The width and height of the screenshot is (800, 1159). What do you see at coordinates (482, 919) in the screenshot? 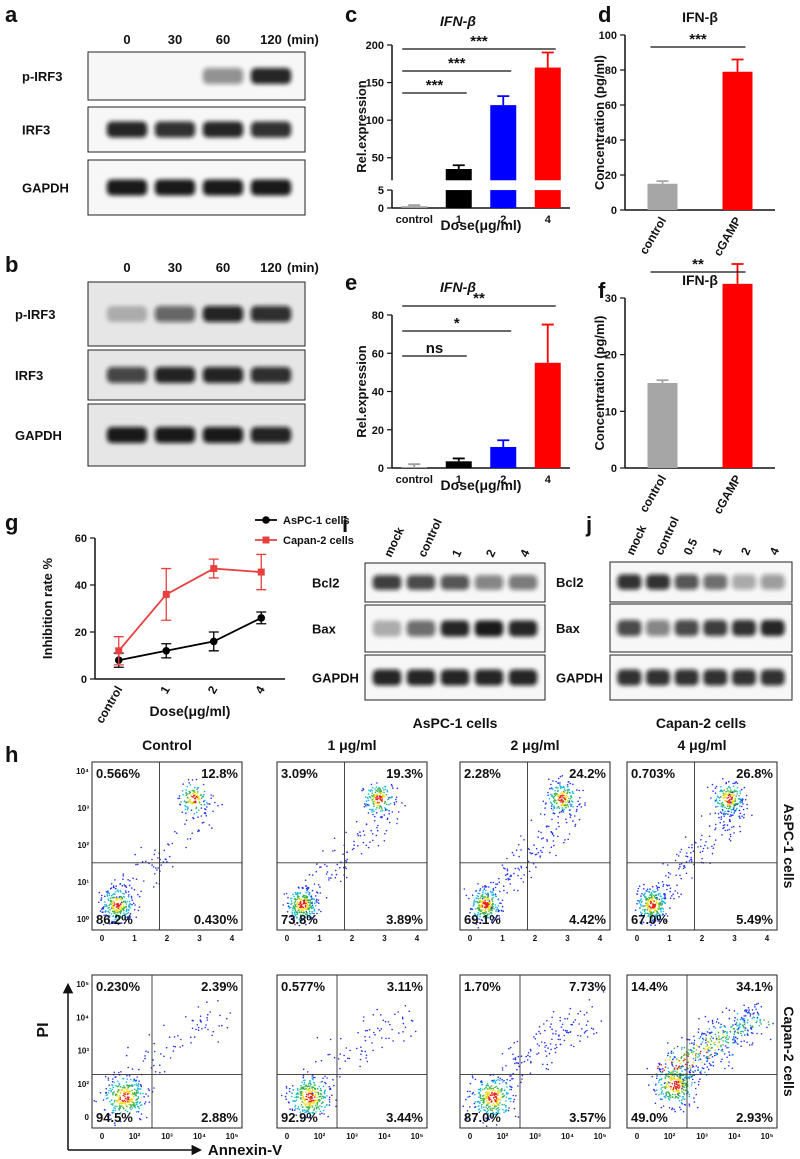
I see `quadrant-percent: 69.1%` at bounding box center [482, 919].